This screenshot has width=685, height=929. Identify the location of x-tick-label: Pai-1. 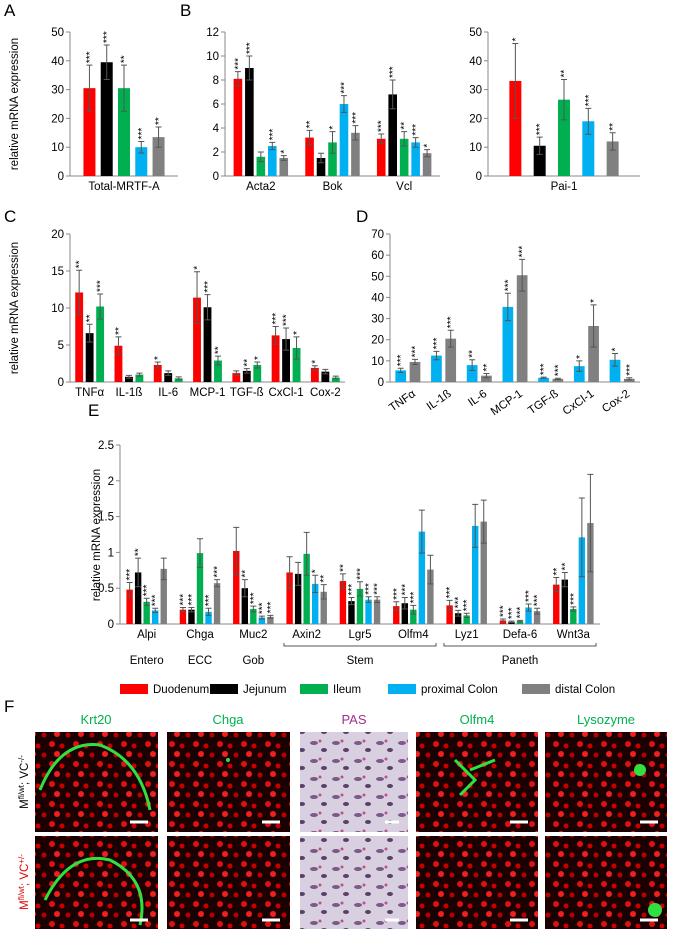
(564, 187).